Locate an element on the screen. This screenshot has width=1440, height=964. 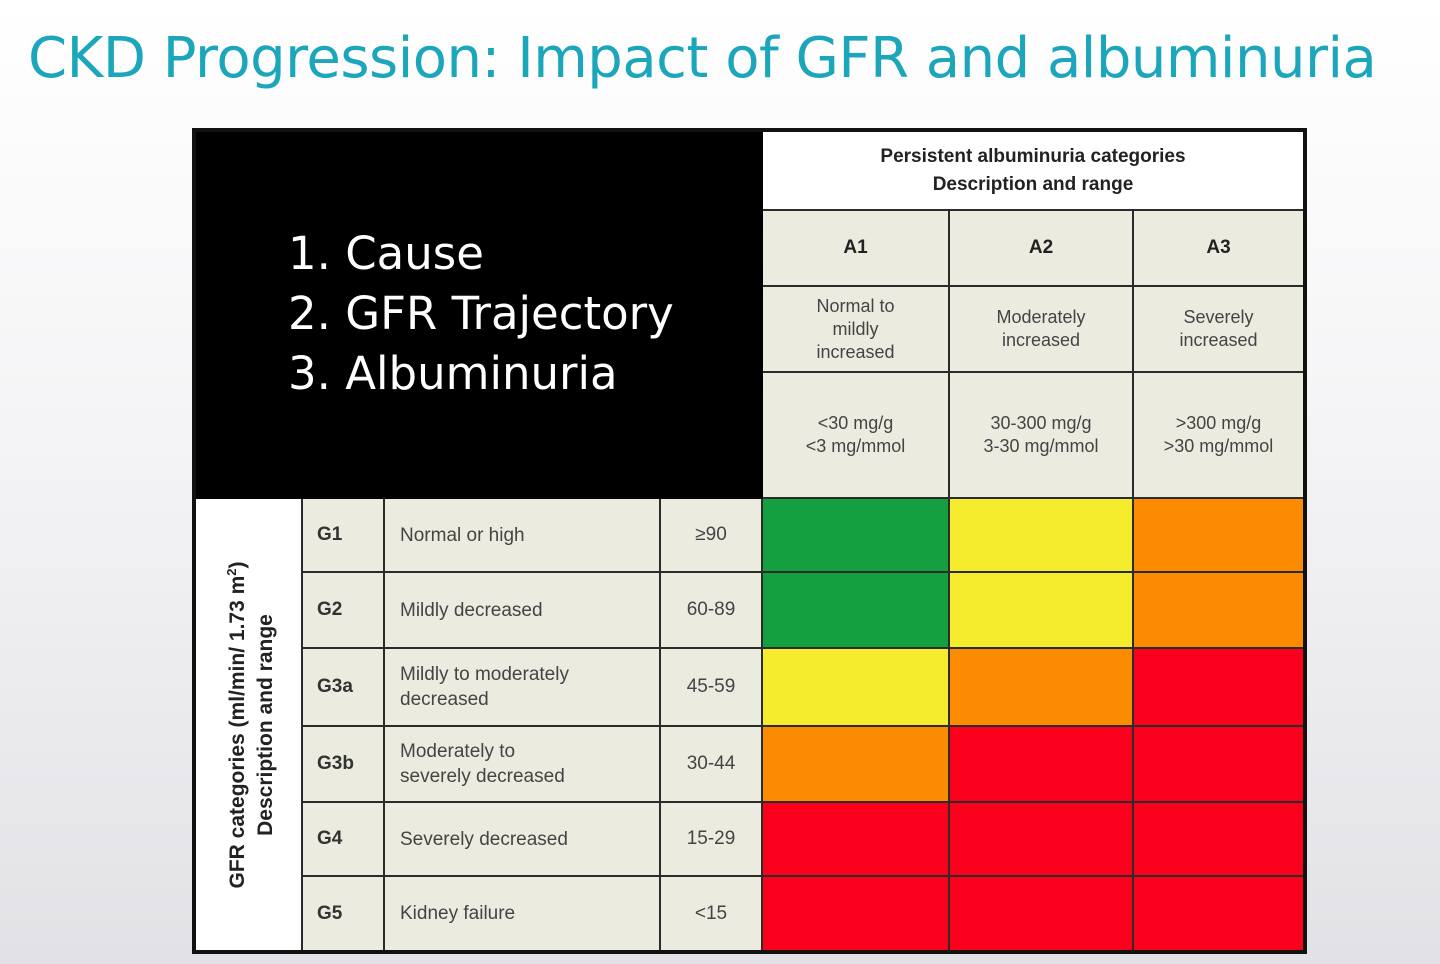
albuminuria-desc-a3: Severely increased is located at coordinates (1219, 329).